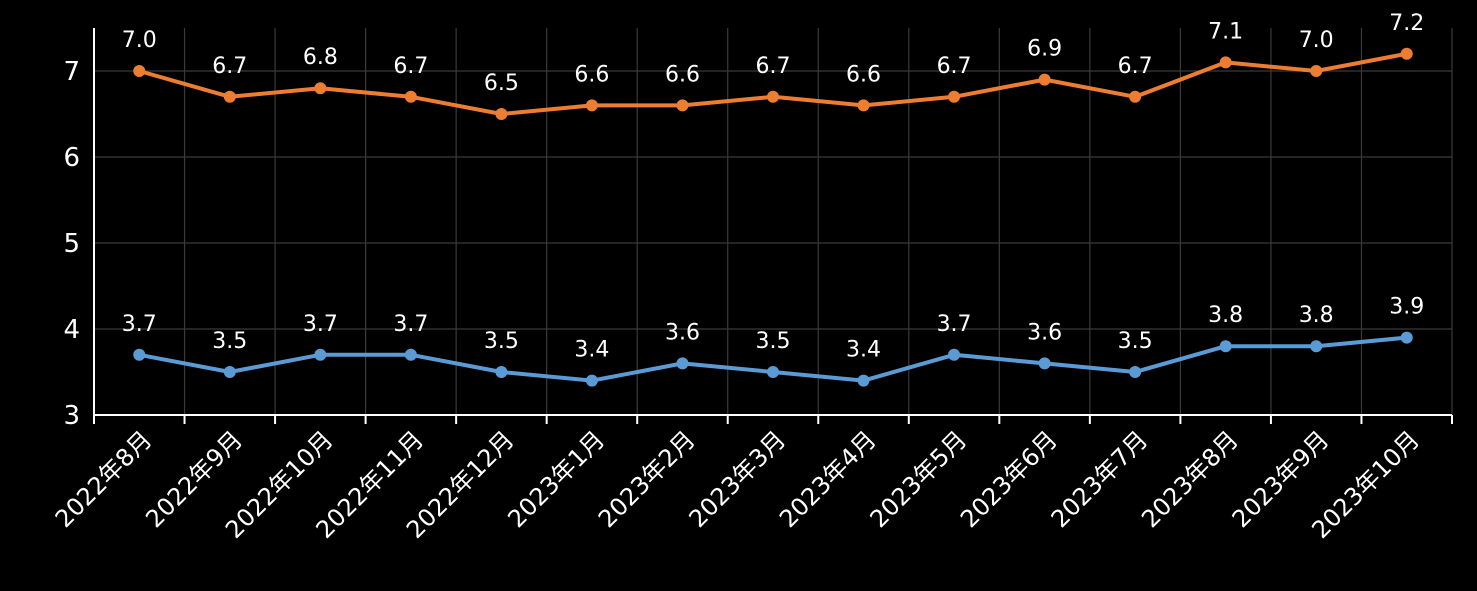 The height and width of the screenshot is (591, 1477). Describe the element at coordinates (919, 479) in the screenshot. I see `x-tick-label: 2023年5月` at that location.